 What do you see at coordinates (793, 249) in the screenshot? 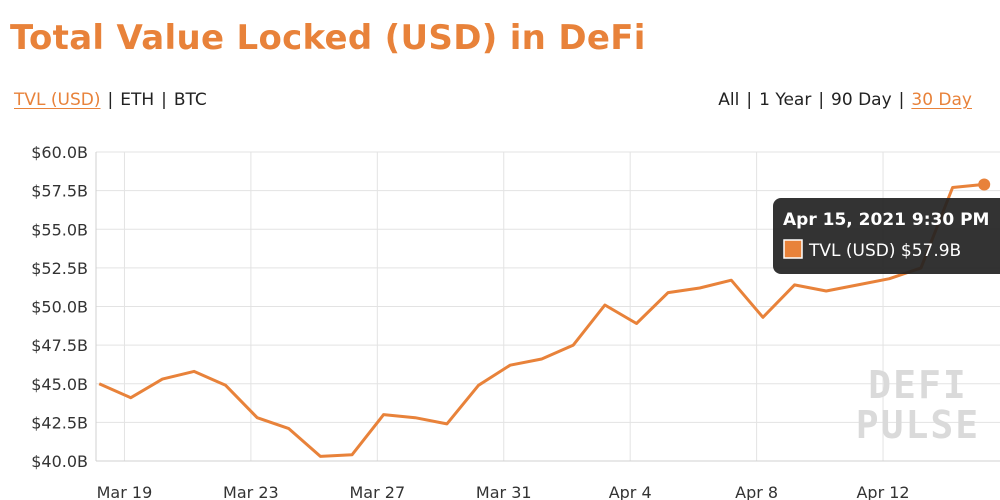
I see `tooltip-swatch` at bounding box center [793, 249].